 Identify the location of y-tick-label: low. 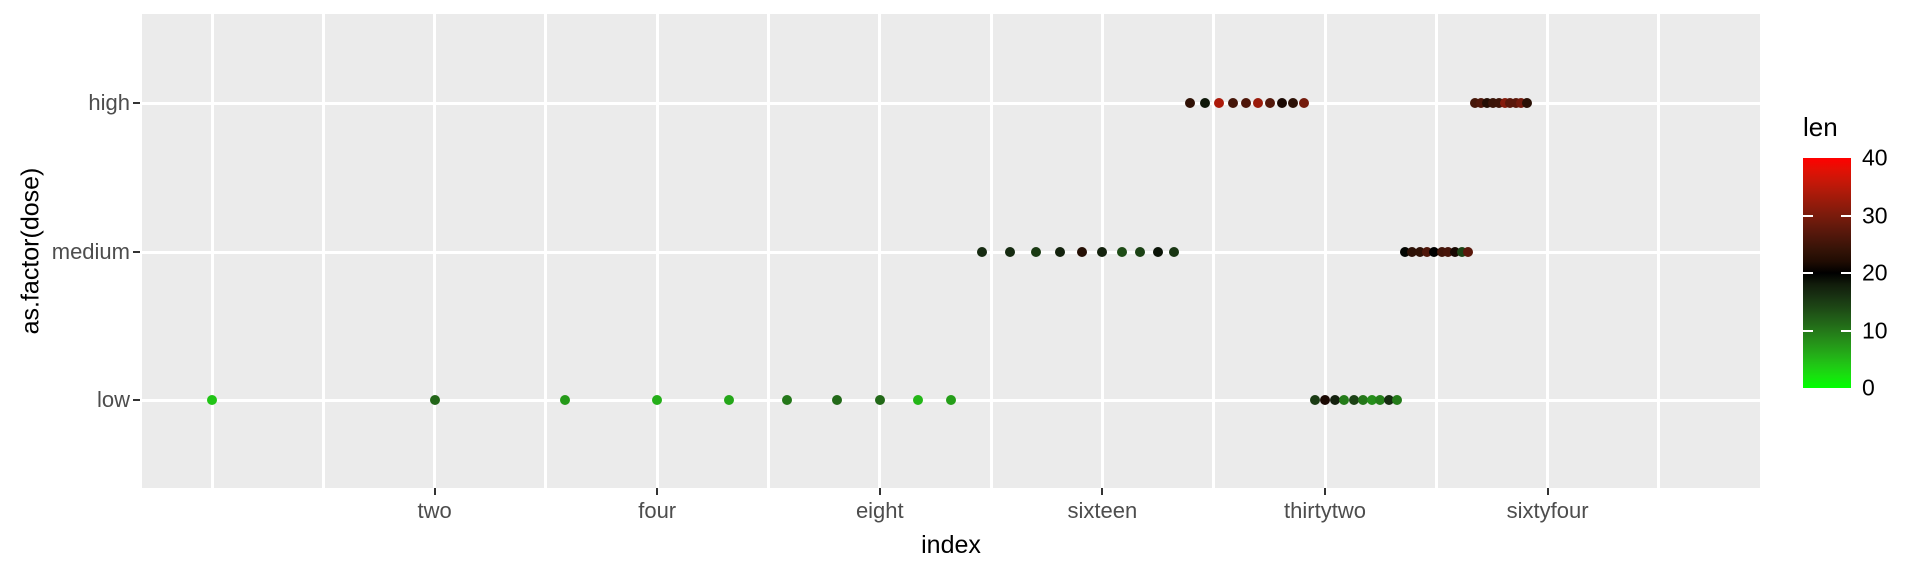
(113, 399).